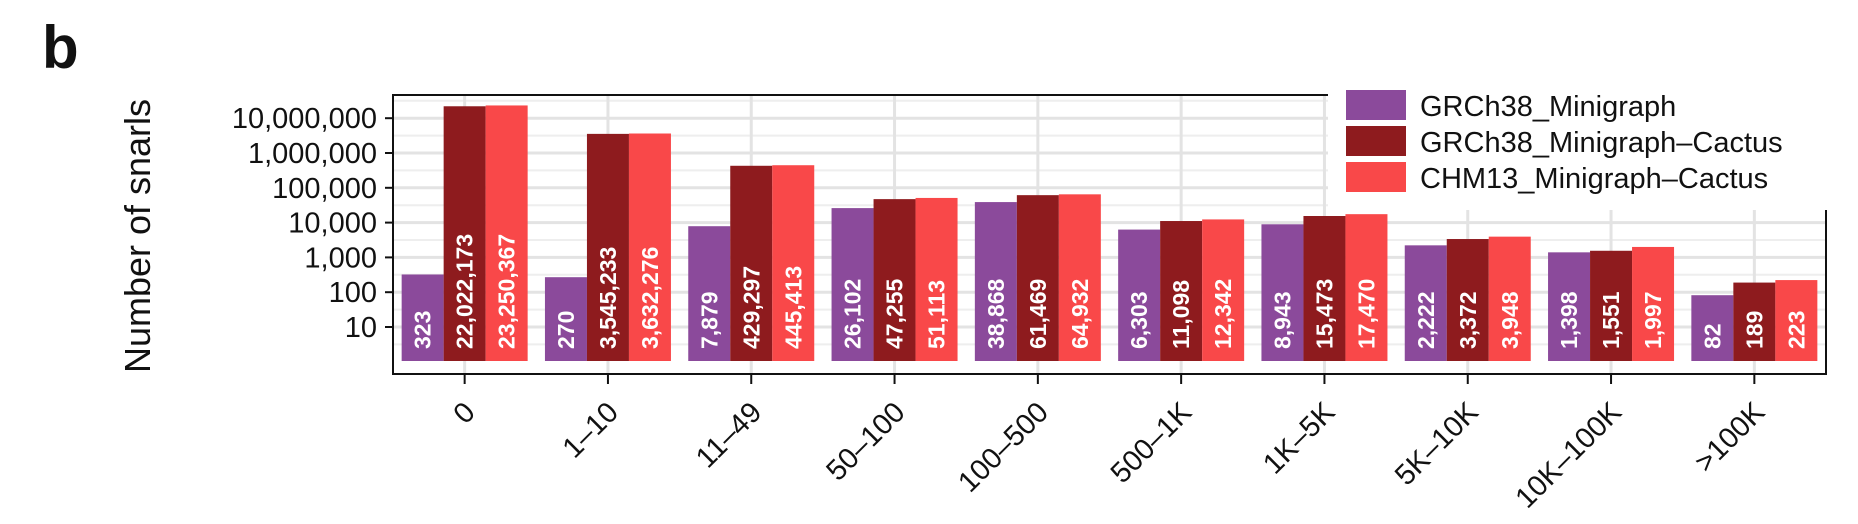 The image size is (1858, 524). What do you see at coordinates (507, 291) in the screenshot?
I see `bar-value-label: 23,250,367` at bounding box center [507, 291].